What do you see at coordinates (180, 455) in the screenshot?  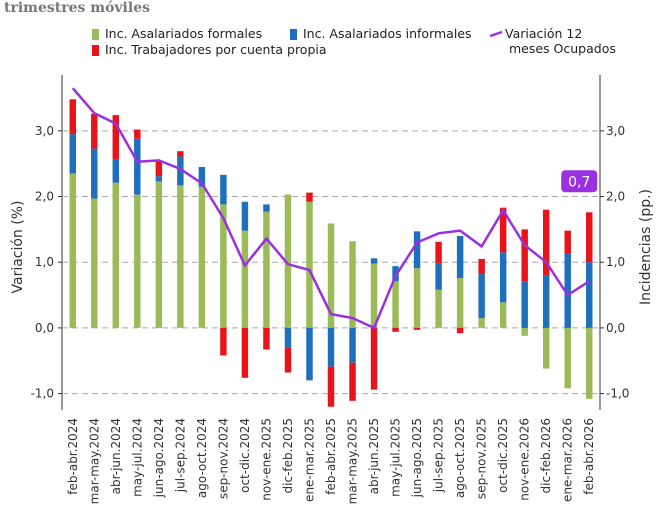 I see `x-tick-label: jul-sep.2024` at bounding box center [180, 455].